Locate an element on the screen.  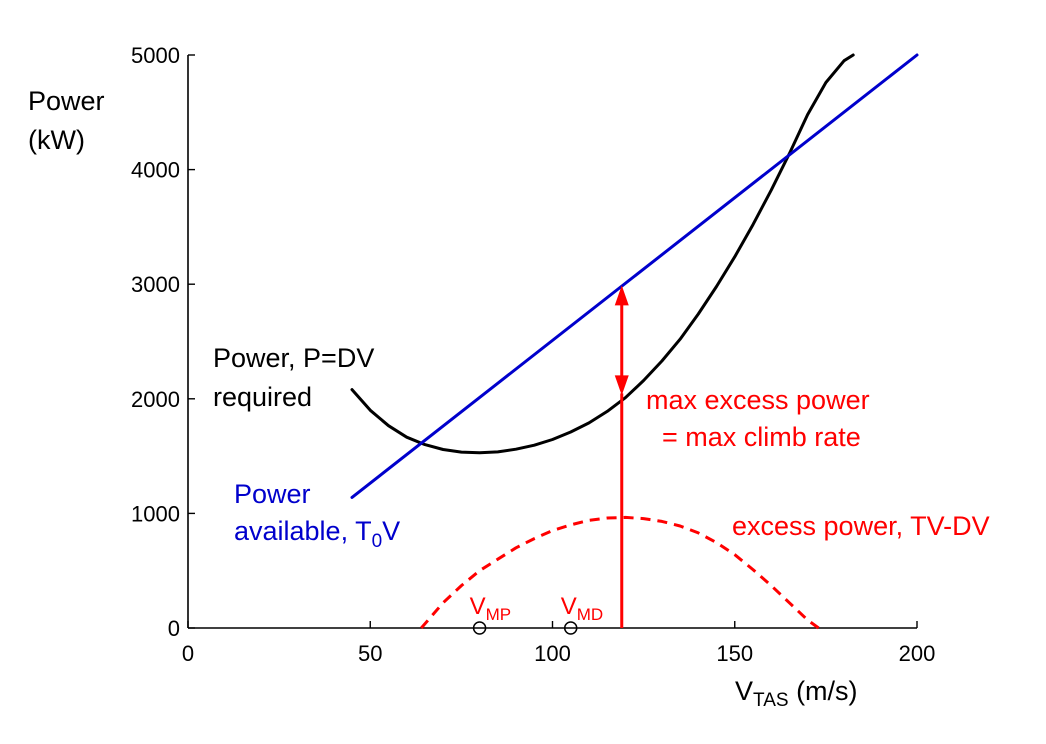
arrow-head-down is located at coordinates (621, 385).